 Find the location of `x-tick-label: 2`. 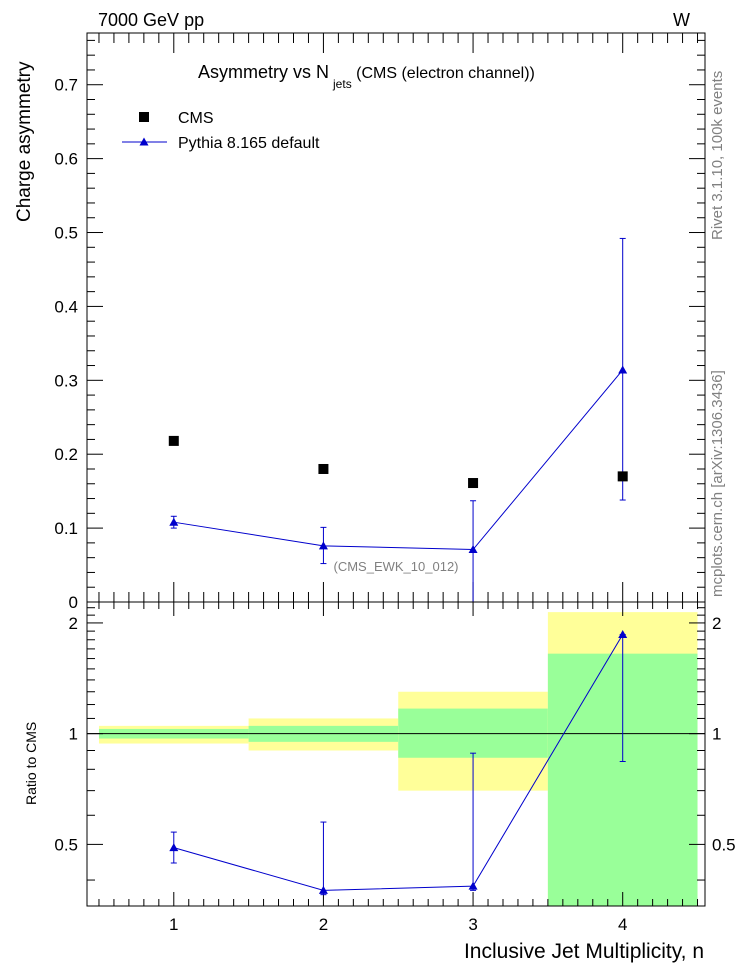

x-tick-label: 2 is located at coordinates (323, 924).